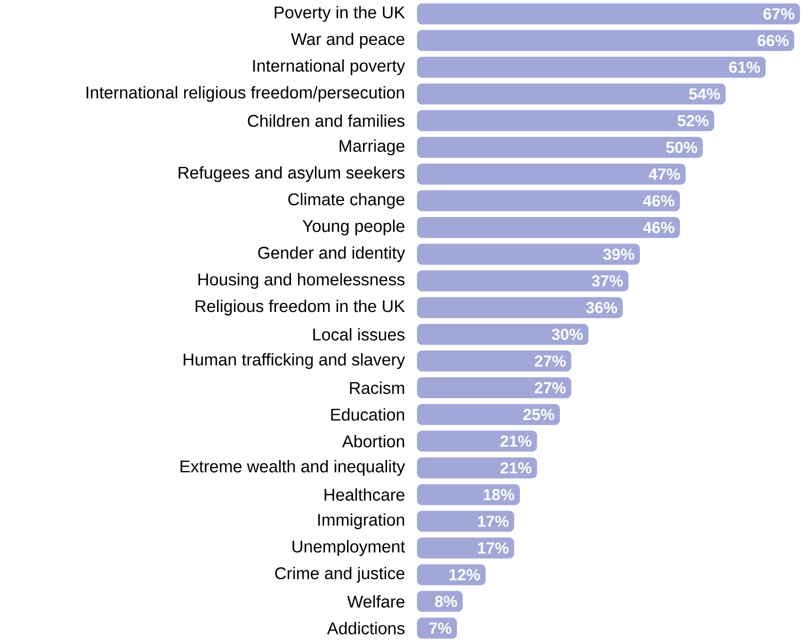 The image size is (802, 642). Describe the element at coordinates (682, 148) in the screenshot. I see `data-label: 50%` at that location.